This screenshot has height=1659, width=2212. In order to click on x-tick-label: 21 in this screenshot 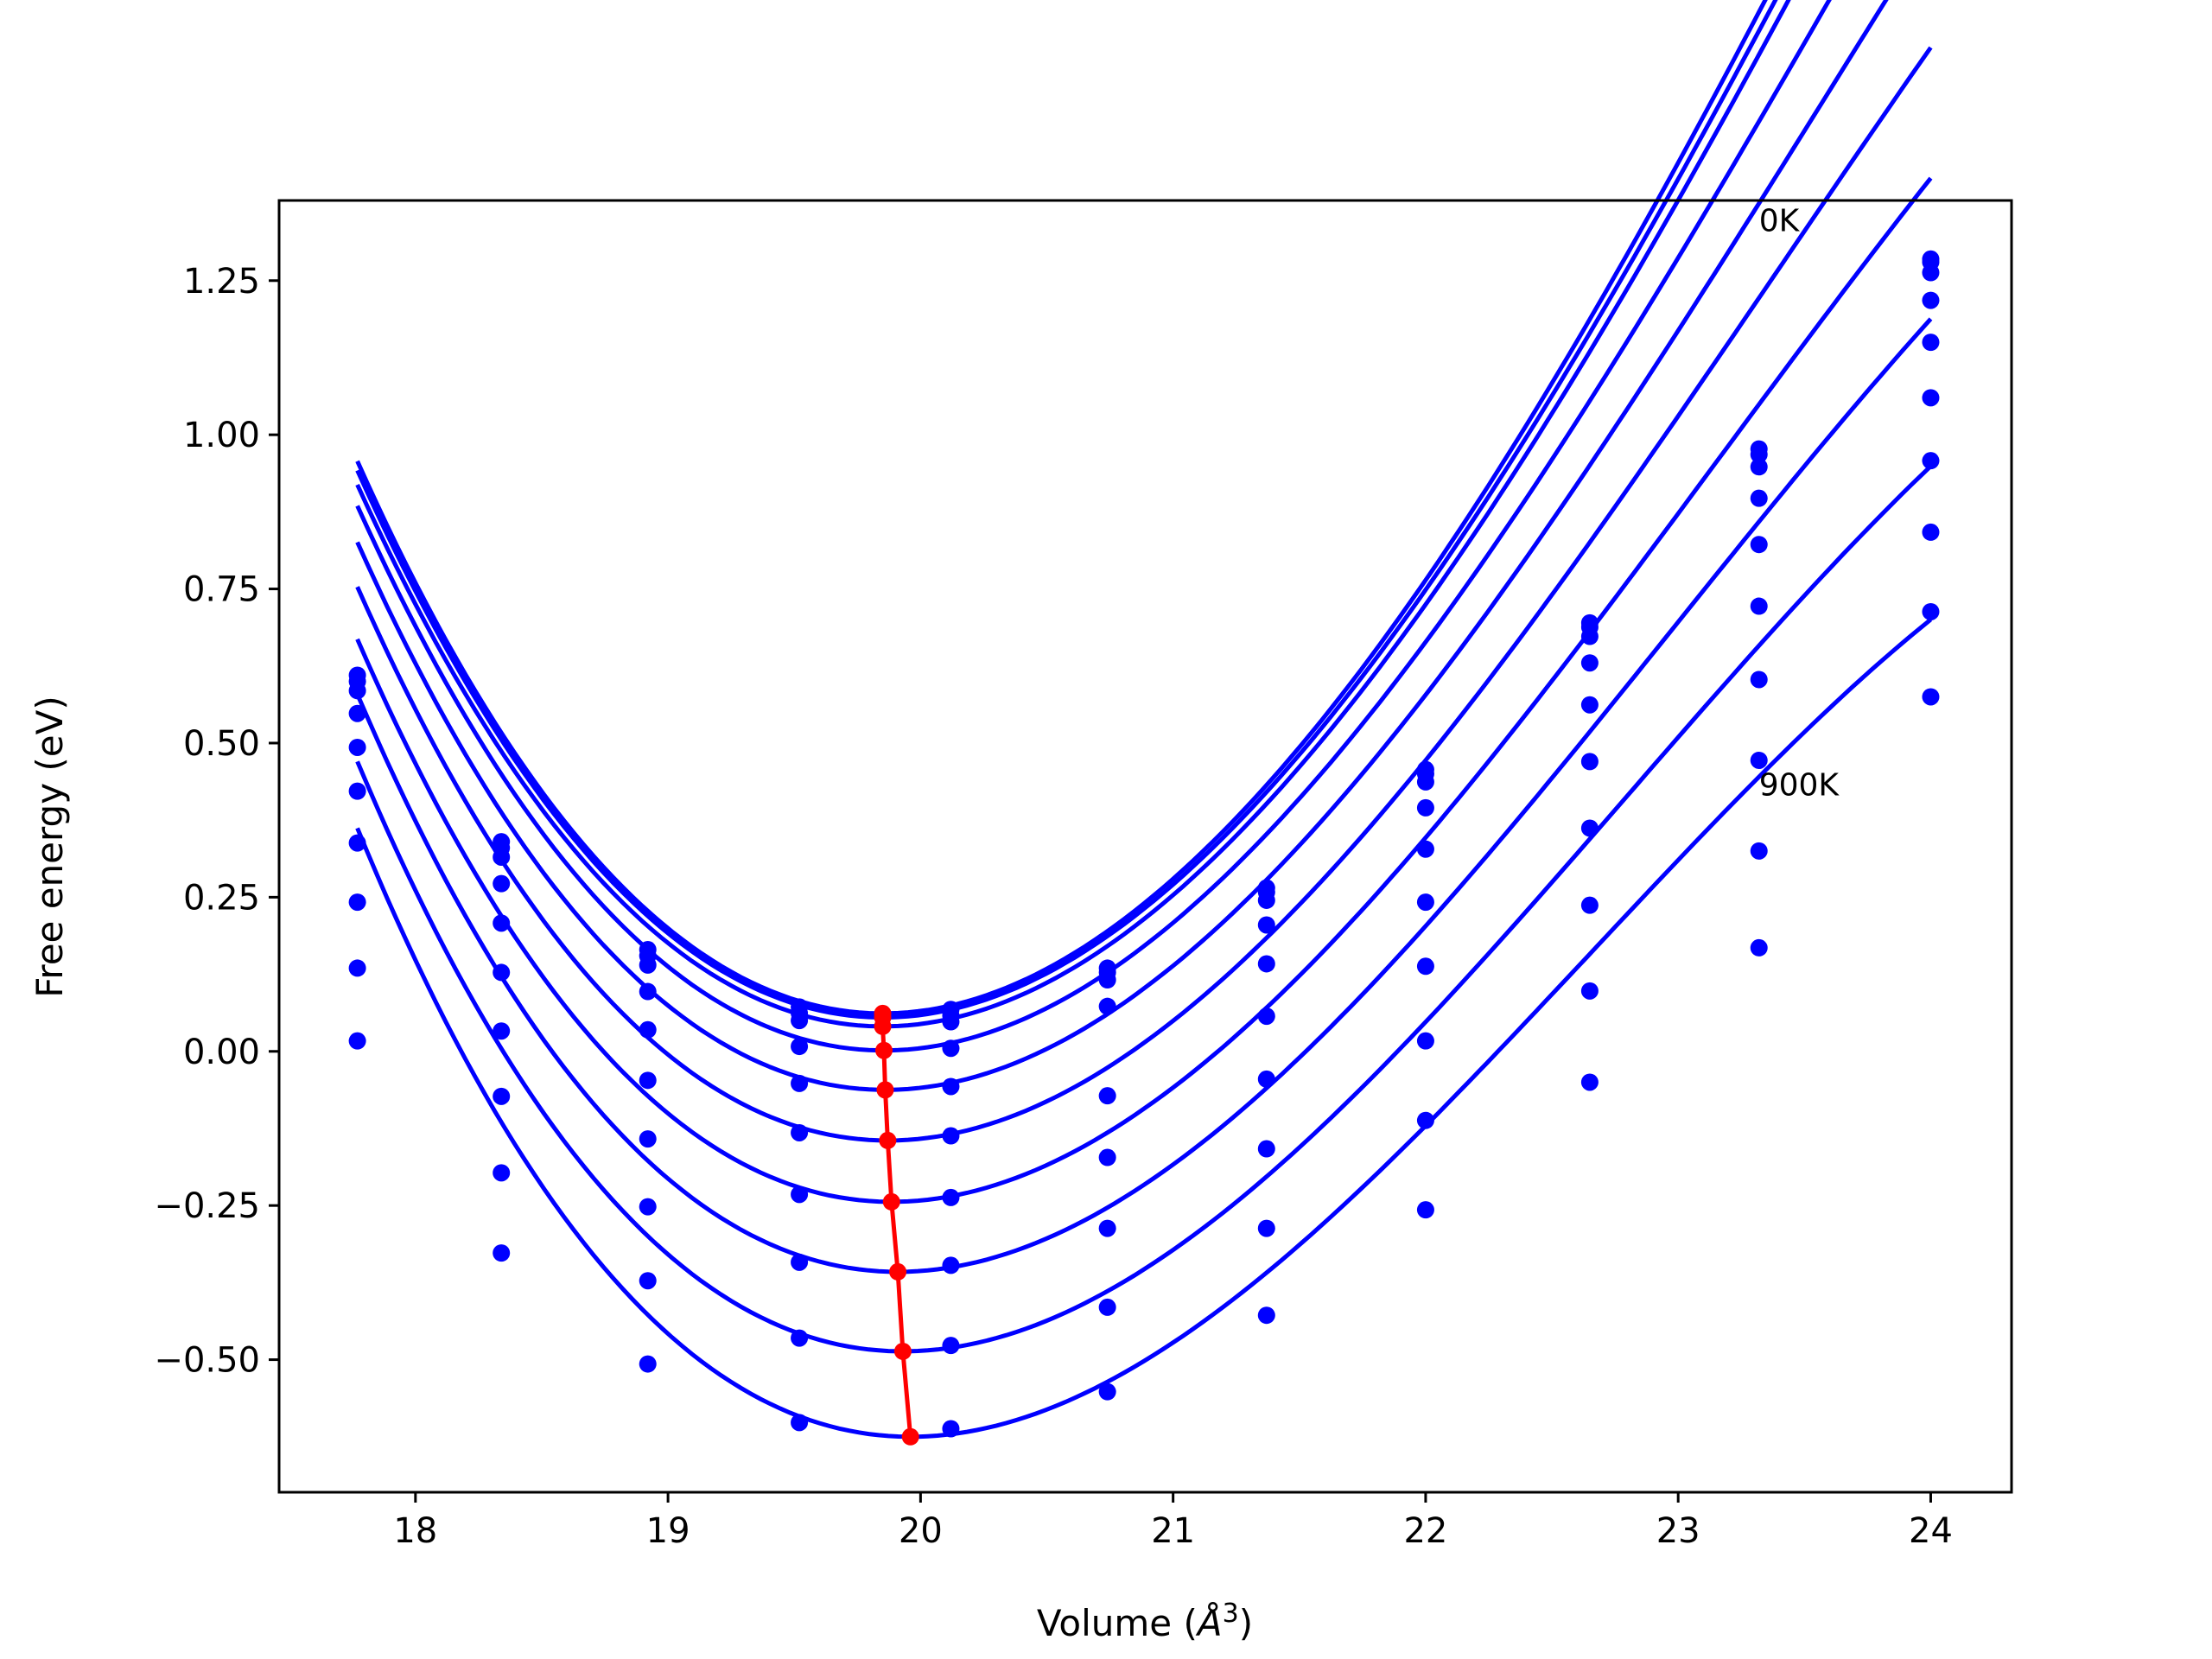, I will do `click(1173, 1531)`.